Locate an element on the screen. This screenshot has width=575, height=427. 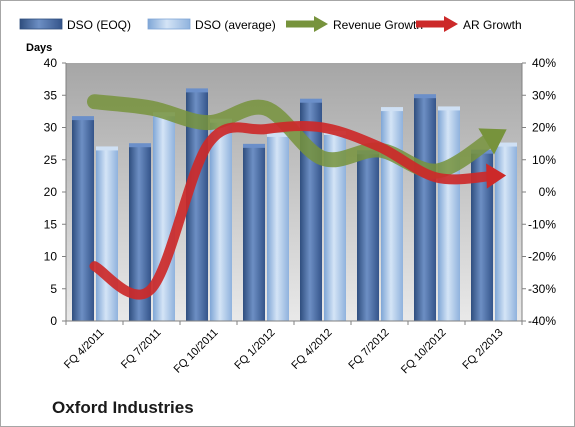
x-tick-label: FQ 4/2012 is located at coordinates (311, 349).